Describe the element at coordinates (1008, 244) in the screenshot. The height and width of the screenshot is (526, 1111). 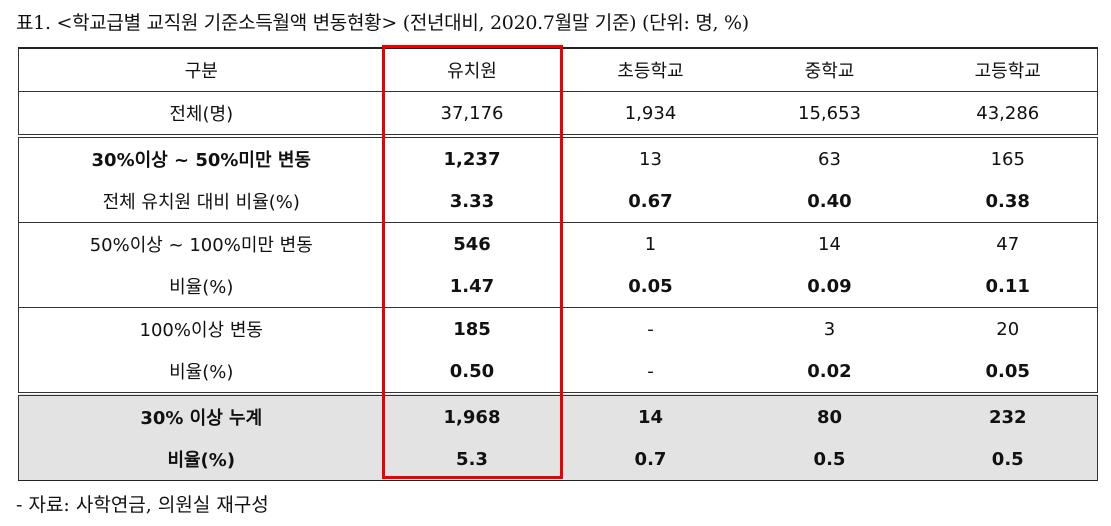
I see `cell: 47` at that location.